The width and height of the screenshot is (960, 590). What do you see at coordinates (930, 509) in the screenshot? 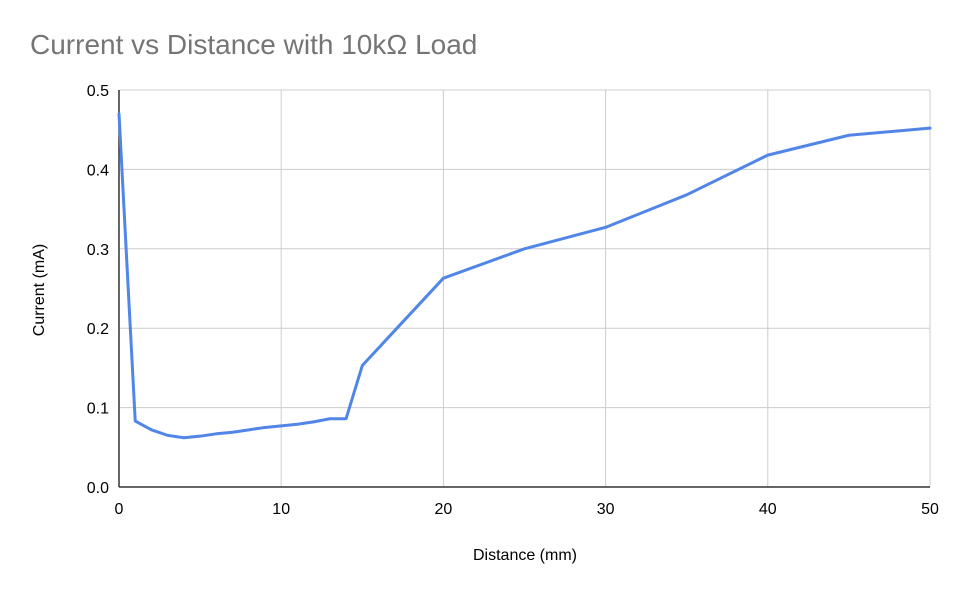
I see `x-tick-label: 50` at bounding box center [930, 509].